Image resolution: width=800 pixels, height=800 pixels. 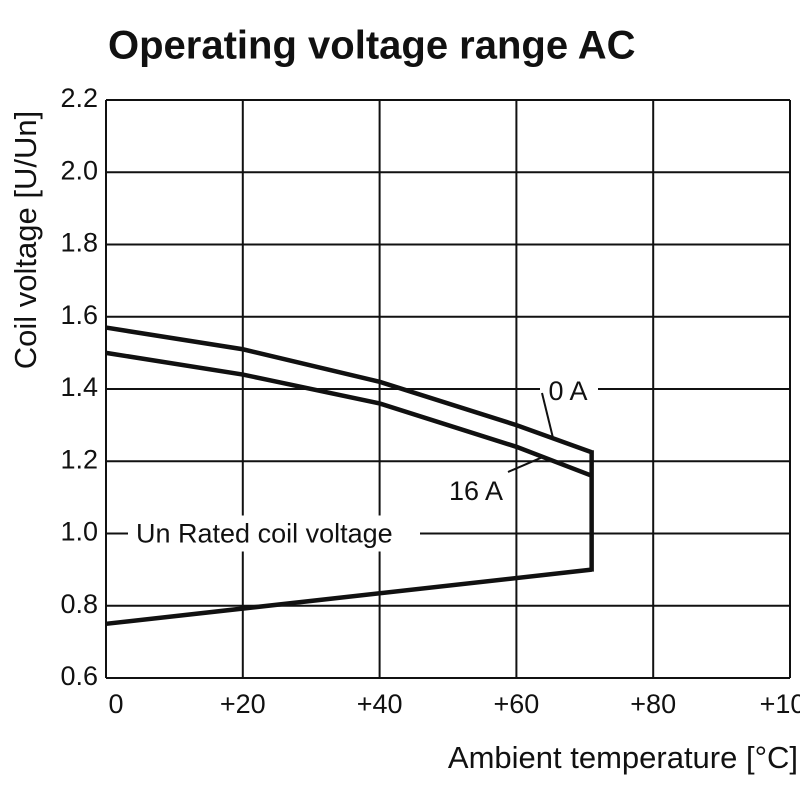 What do you see at coordinates (79, 170) in the screenshot?
I see `y-tick-label: 2.0` at bounding box center [79, 170].